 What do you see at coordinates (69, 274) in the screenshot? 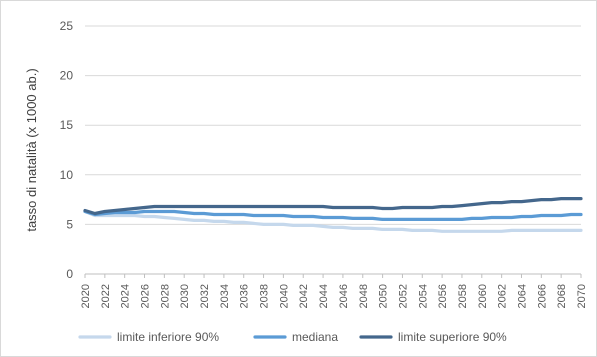
I see `y-tick-label: 0` at bounding box center [69, 274].